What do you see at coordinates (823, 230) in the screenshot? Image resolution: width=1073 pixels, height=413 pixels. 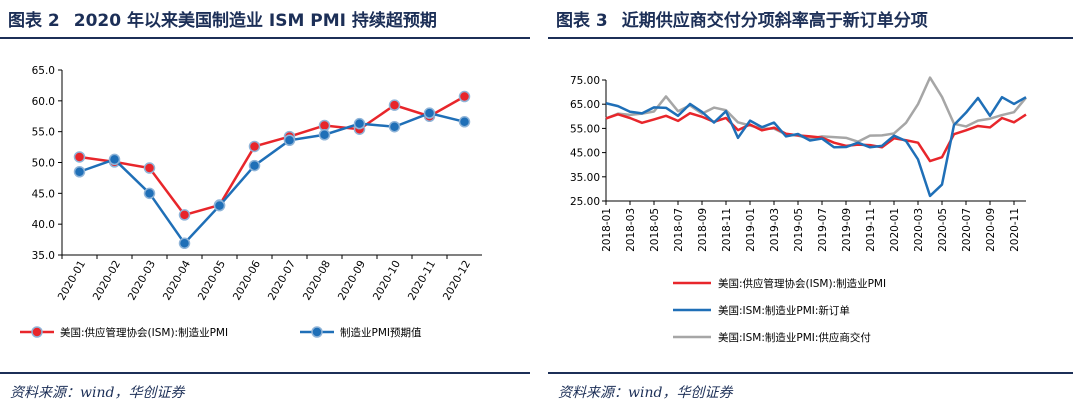 I see `x-tick-label: 2019-07` at bounding box center [823, 230].